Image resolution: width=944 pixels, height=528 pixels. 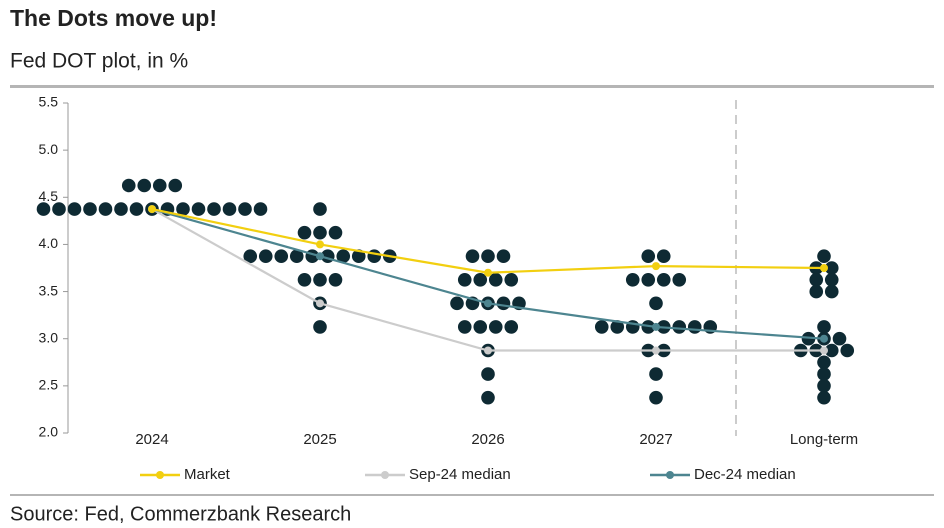 What do you see at coordinates (151, 439) in the screenshot?
I see `x-tick-label: 2024` at bounding box center [151, 439].